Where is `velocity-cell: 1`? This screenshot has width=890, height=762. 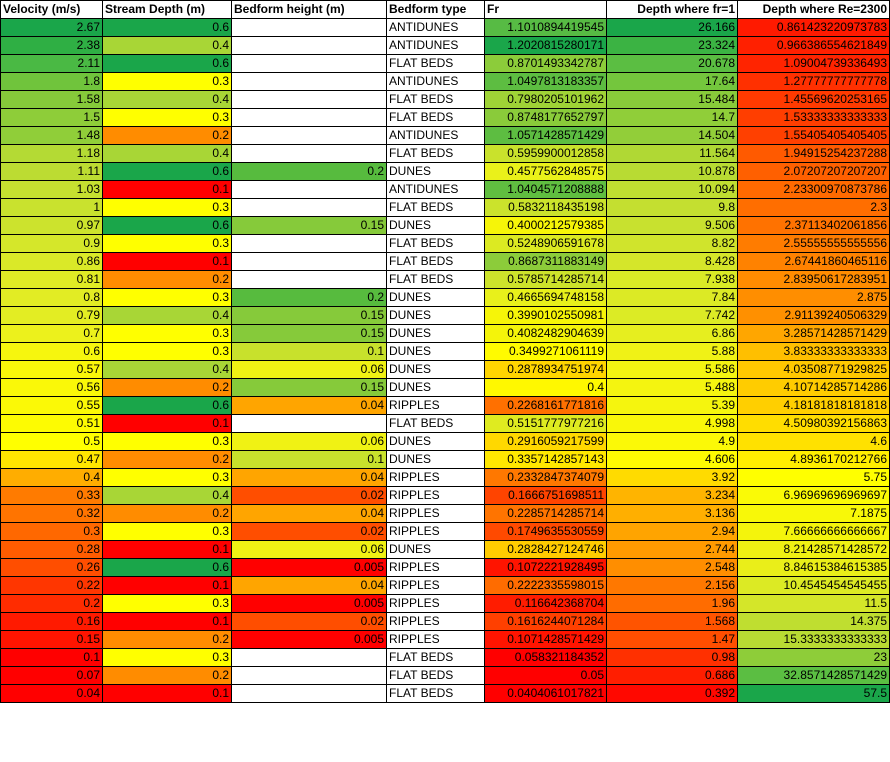
velocity-cell: 1 is located at coordinates (51, 207).